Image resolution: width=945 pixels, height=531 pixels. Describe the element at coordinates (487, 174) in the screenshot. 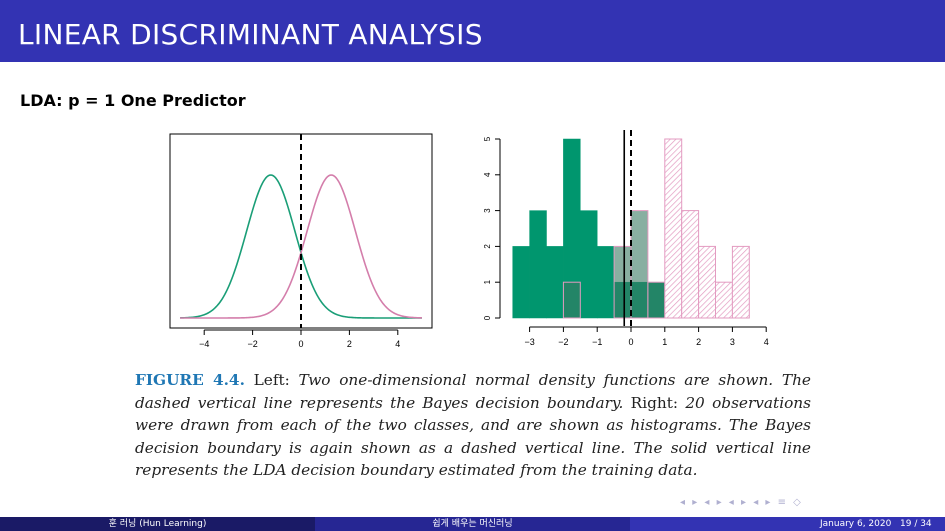

I see `right-y-tick-label: 4` at that location.